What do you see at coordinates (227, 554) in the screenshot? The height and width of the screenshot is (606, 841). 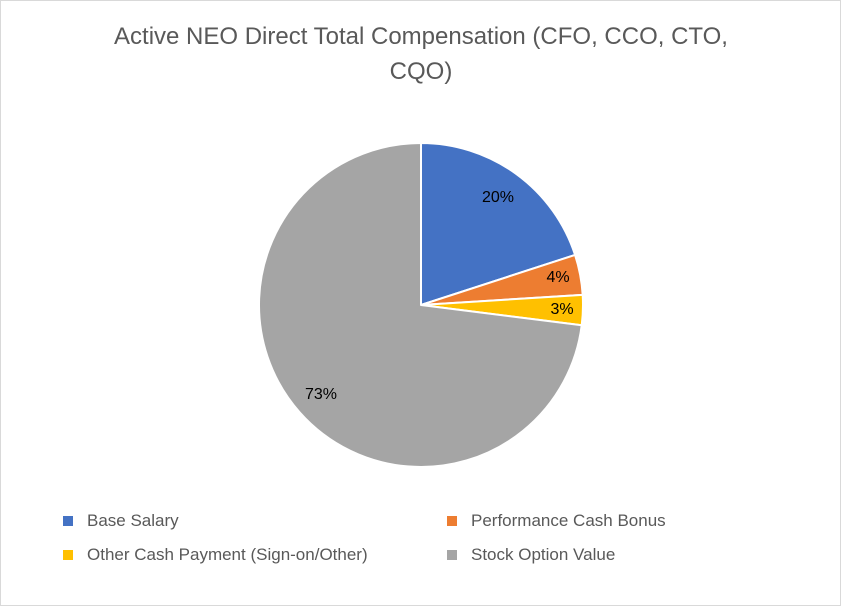 I see `legend-label-other-cash-payment: Other Cash Payment (Sign-on/Other)` at bounding box center [227, 554].